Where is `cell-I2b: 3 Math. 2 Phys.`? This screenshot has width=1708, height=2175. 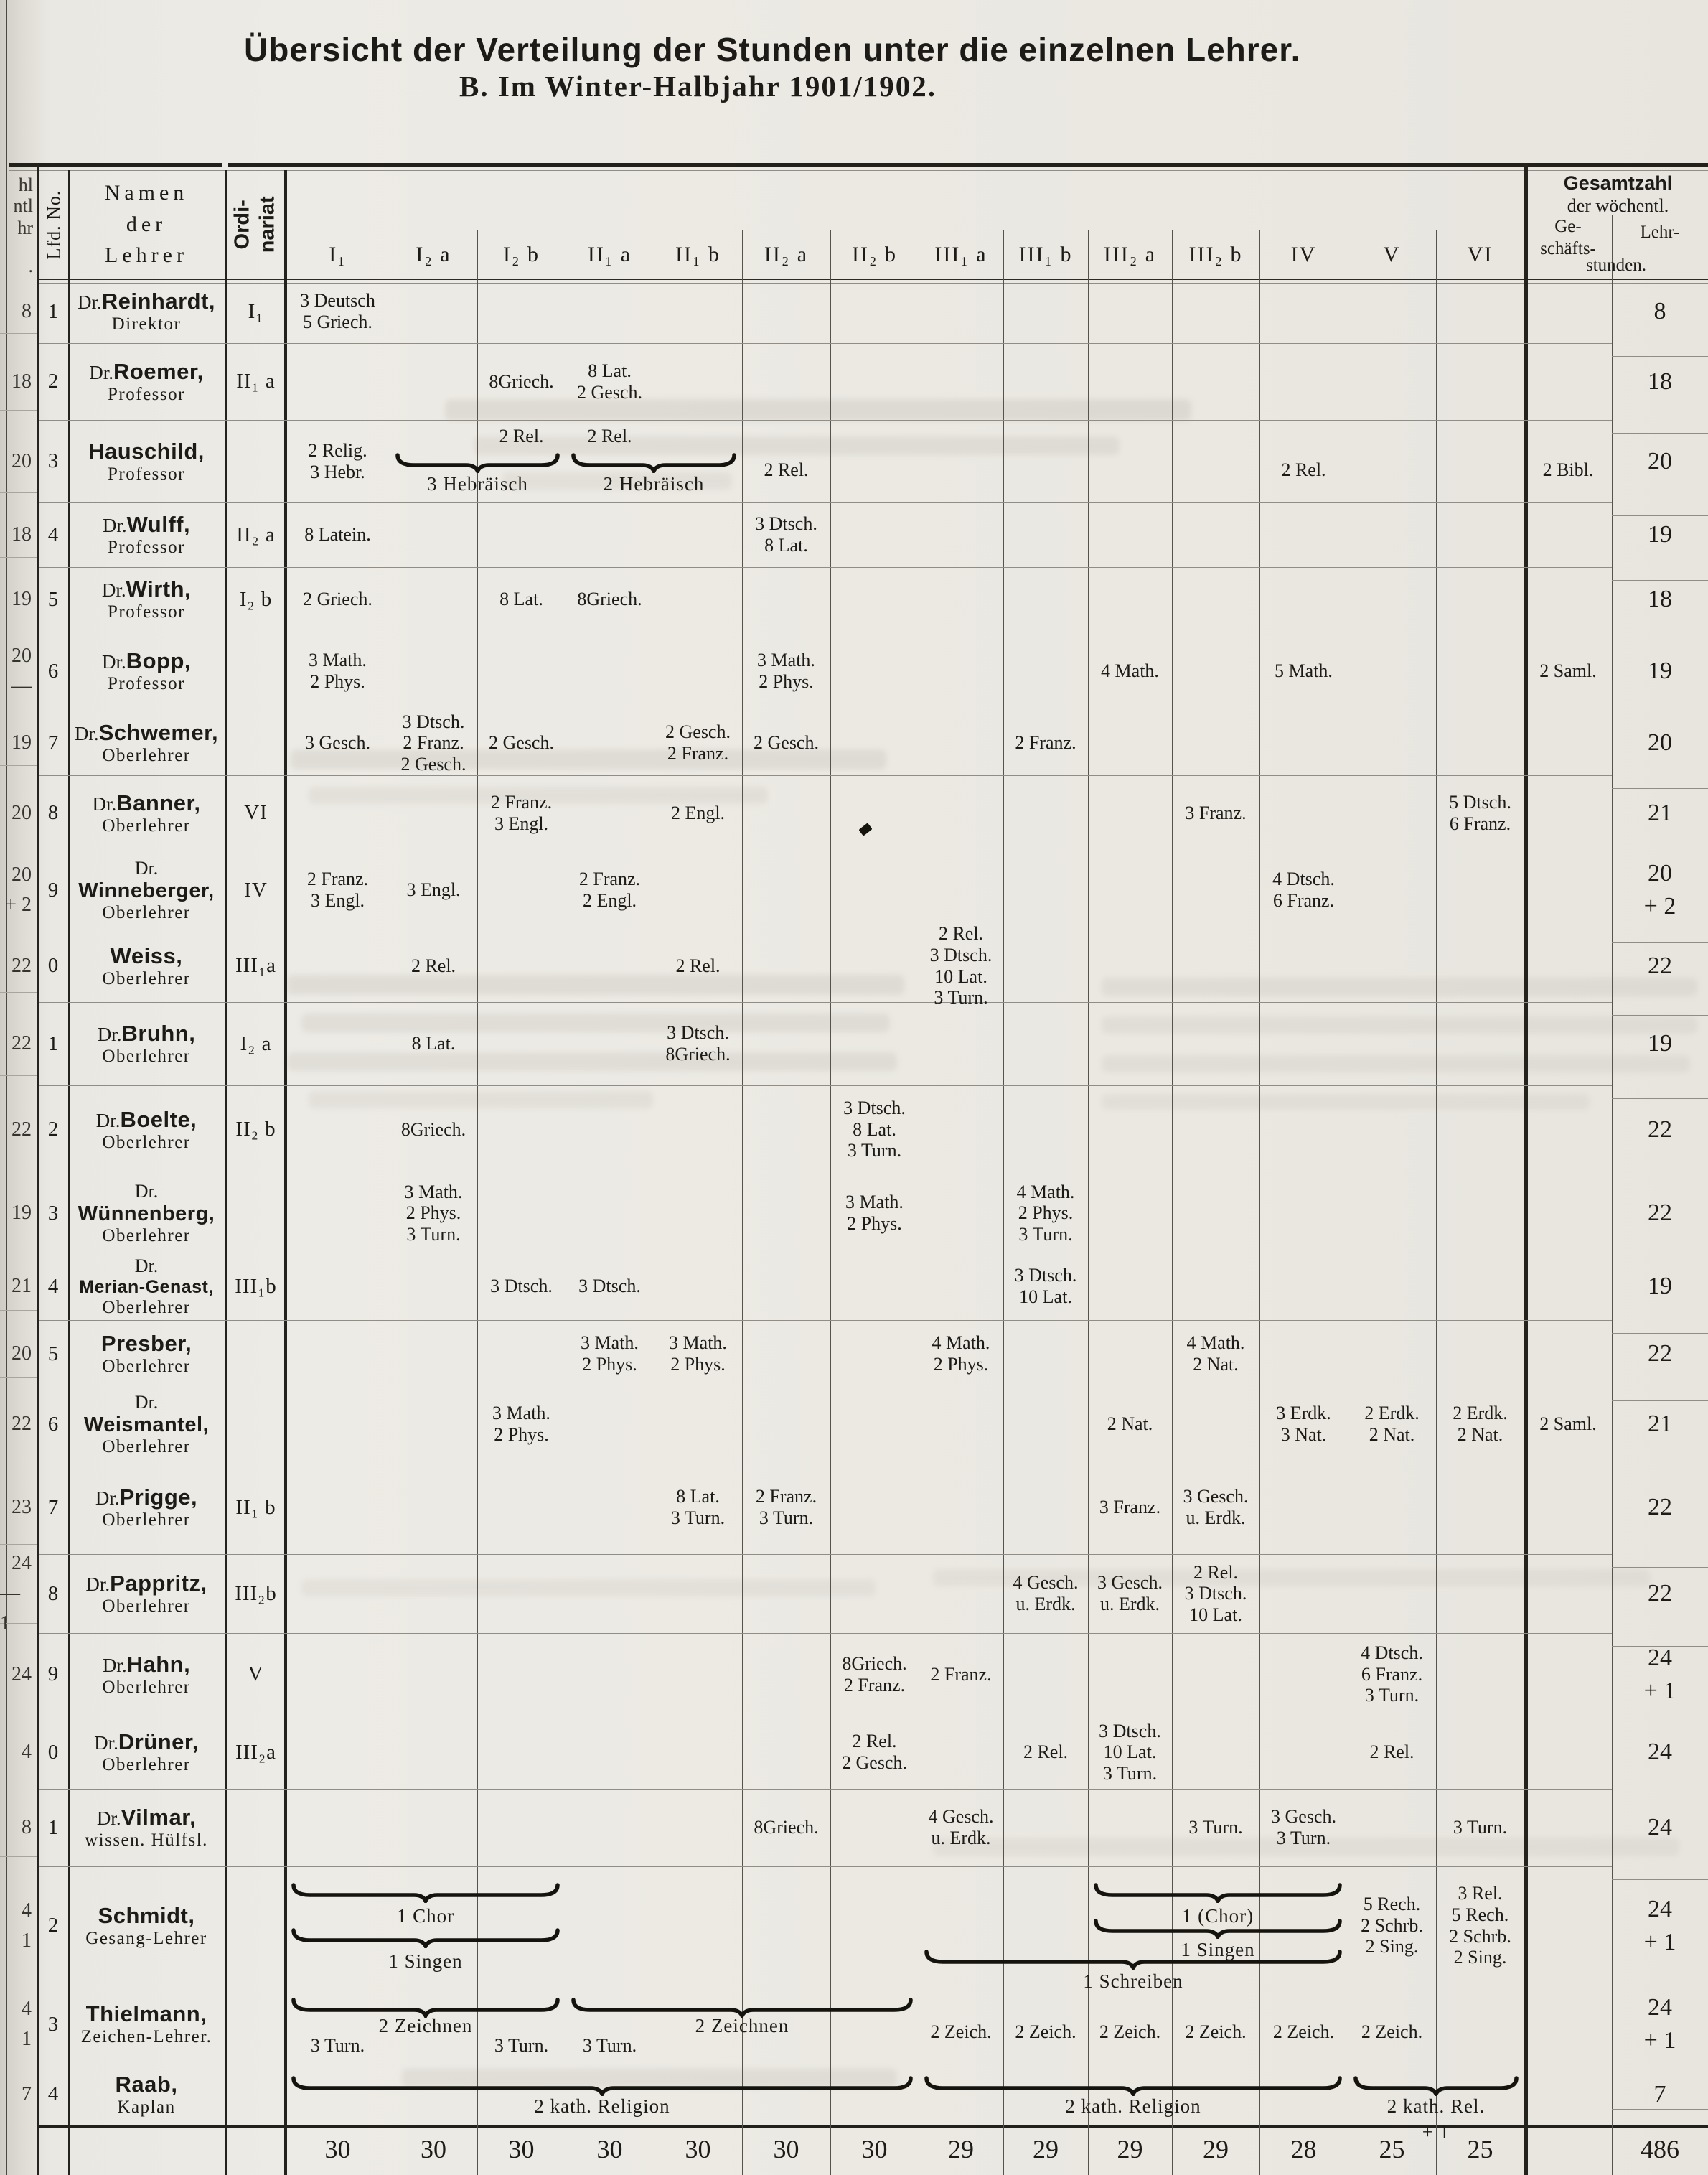 cell-I2b: 3 Math. 2 Phys. is located at coordinates (521, 1424).